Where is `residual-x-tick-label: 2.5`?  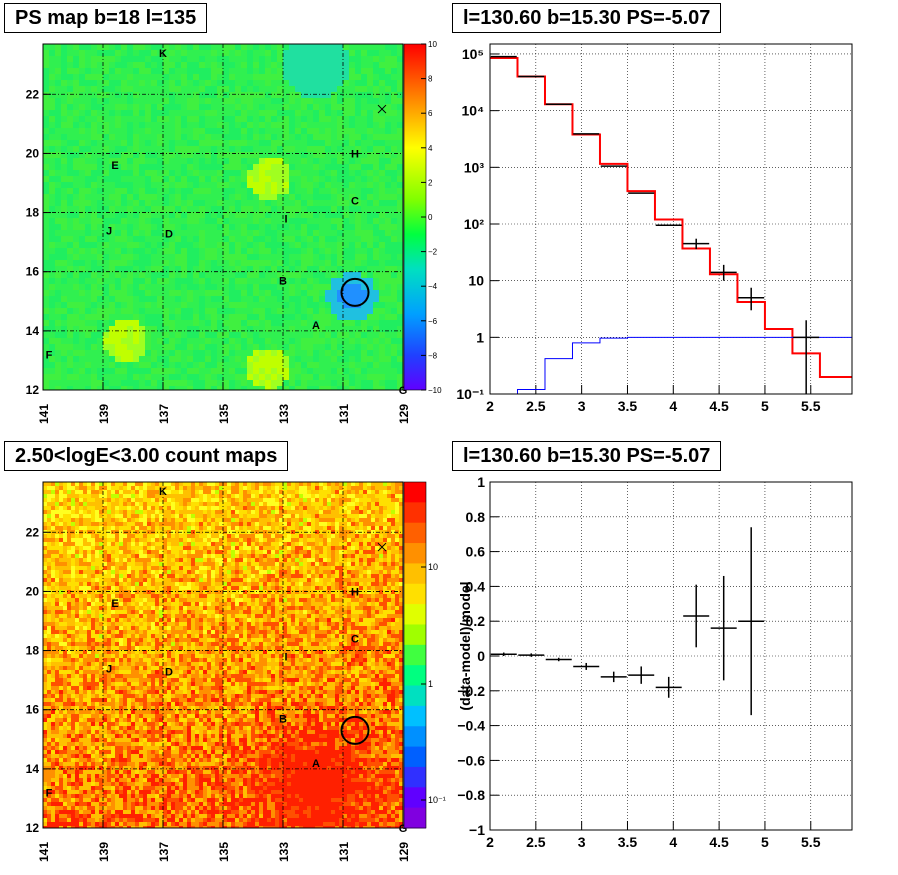
residual-x-tick-label: 2.5 is located at coordinates (536, 842).